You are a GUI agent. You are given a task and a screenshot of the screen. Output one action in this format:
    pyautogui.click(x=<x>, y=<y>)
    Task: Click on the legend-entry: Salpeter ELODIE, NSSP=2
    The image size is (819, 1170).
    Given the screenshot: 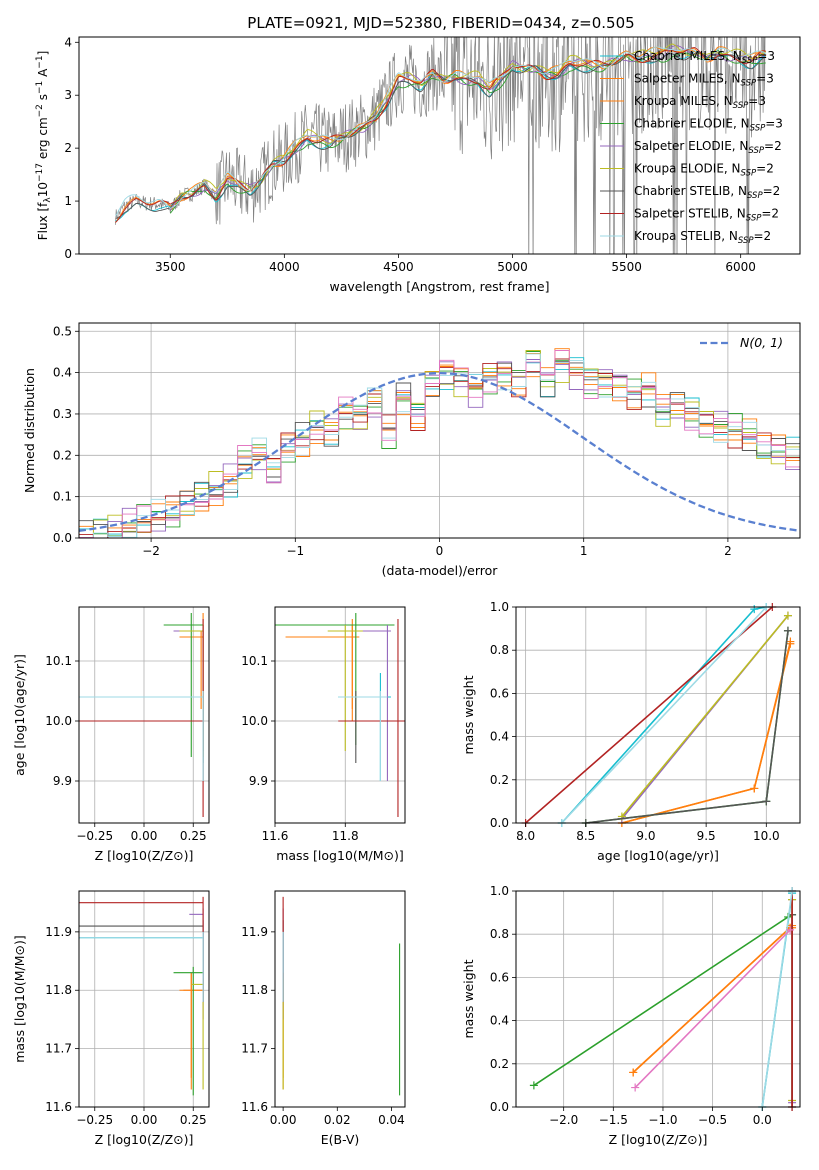 What is the action you would take?
    pyautogui.click(x=708, y=147)
    